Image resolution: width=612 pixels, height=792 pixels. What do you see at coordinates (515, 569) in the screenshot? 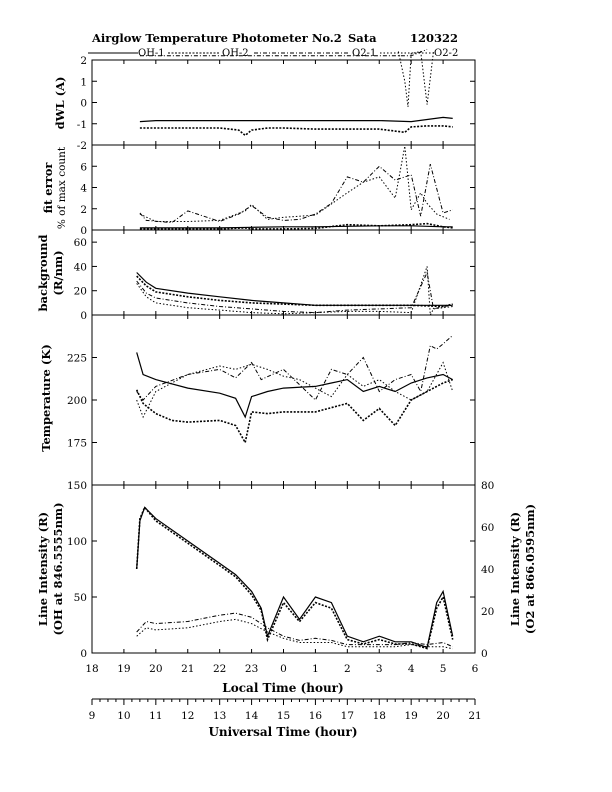
I see `y2label-intensity-o2: Line Intensity (R)` at bounding box center [515, 569].